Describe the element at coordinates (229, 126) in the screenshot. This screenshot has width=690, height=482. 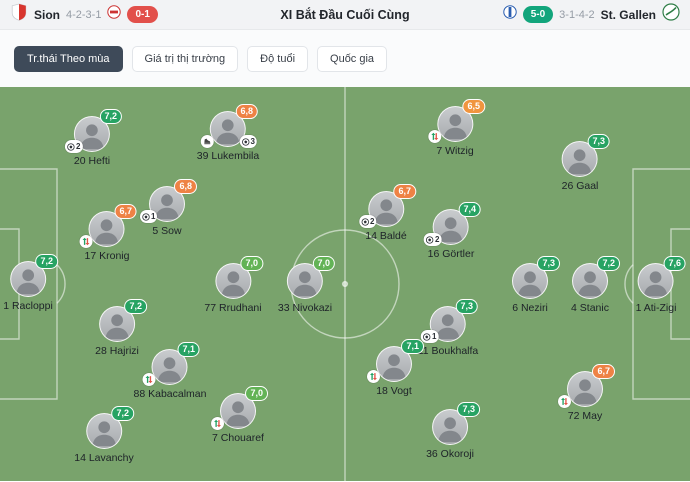
I see `player-avatar: 6,8 3` at that location.